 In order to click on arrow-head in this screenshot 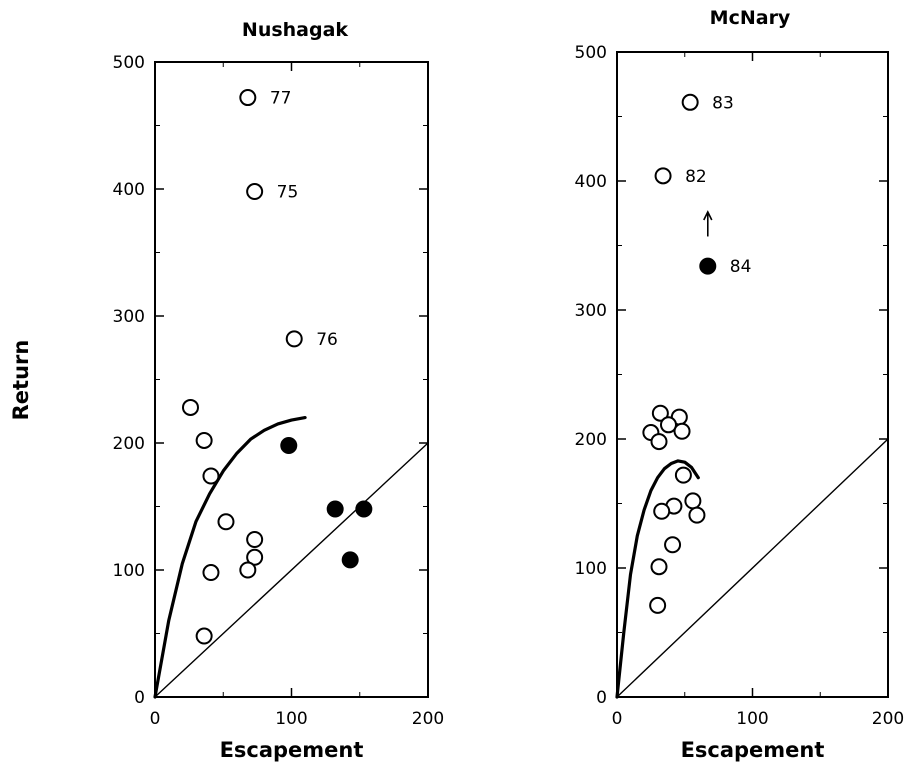, I will do `click(708, 215)`.